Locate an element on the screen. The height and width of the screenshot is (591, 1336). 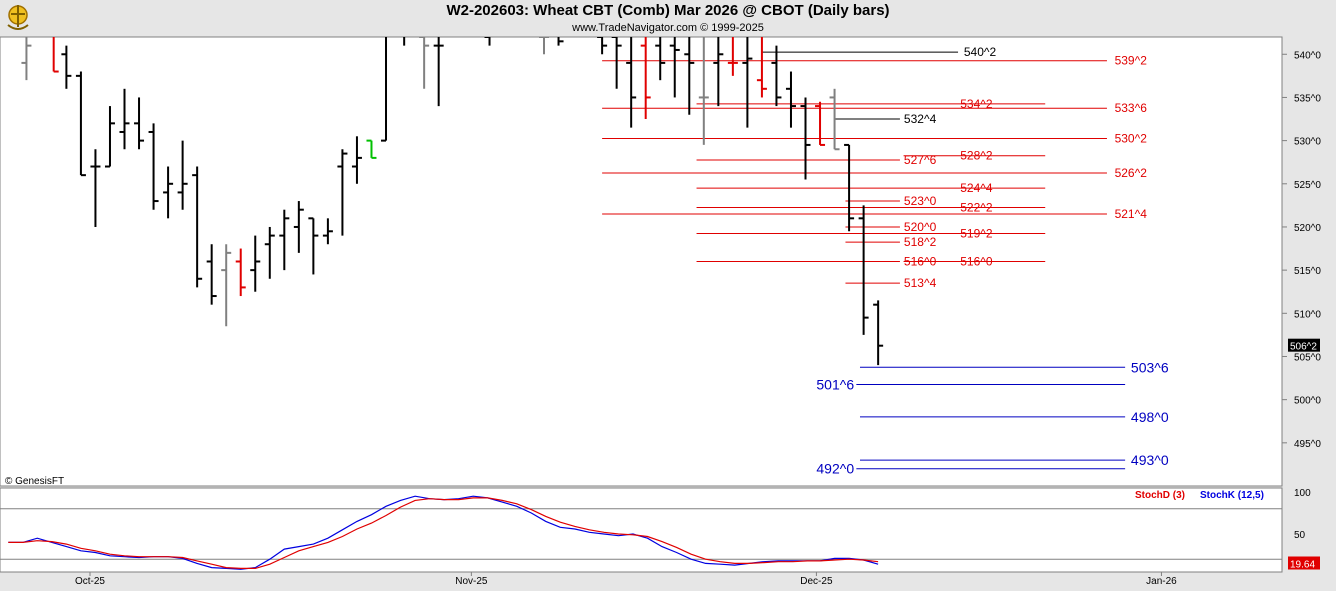
copyright-label: © GenesisFT is located at coordinates (34, 481).